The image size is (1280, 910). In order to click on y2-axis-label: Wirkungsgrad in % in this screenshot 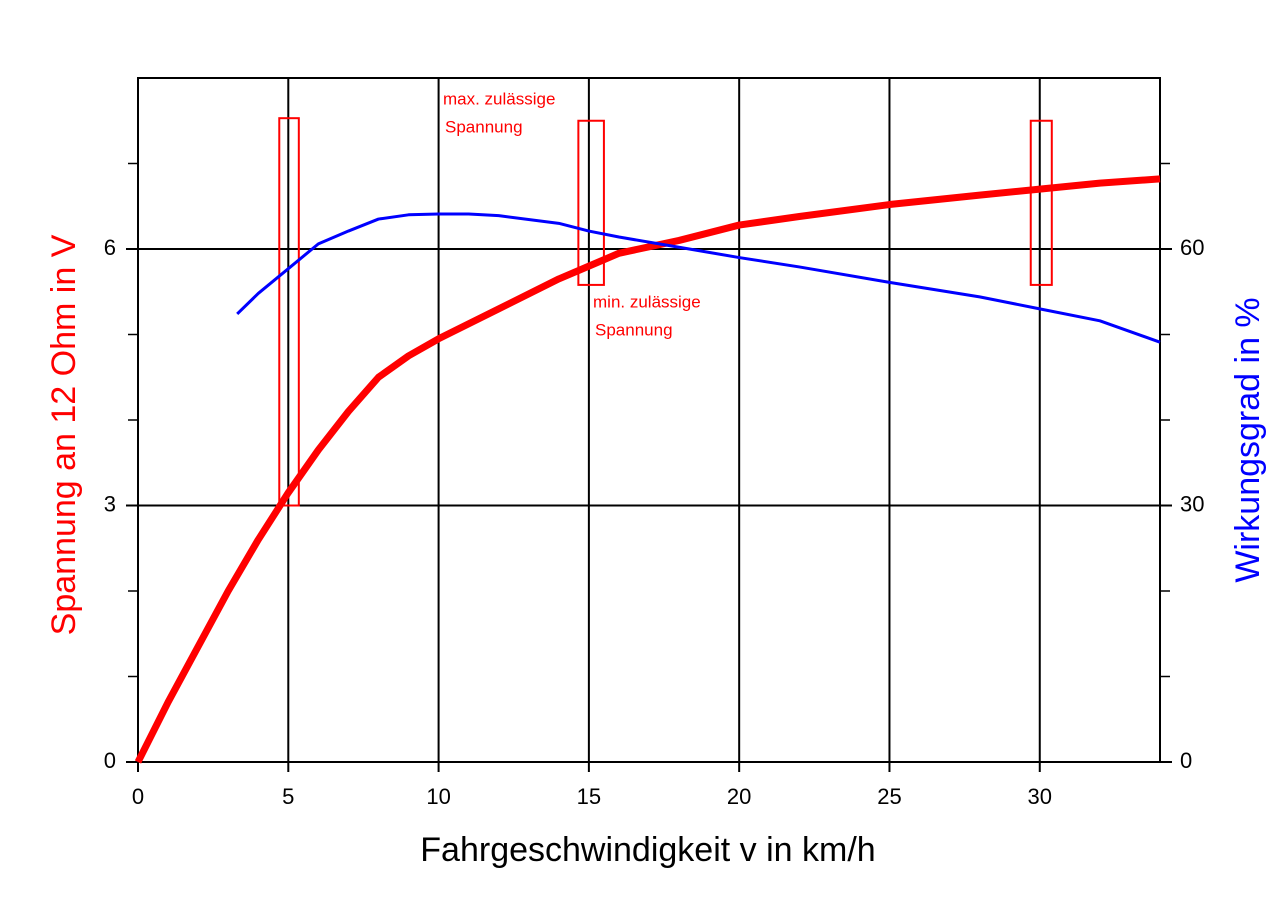, I will do `click(1248, 439)`.